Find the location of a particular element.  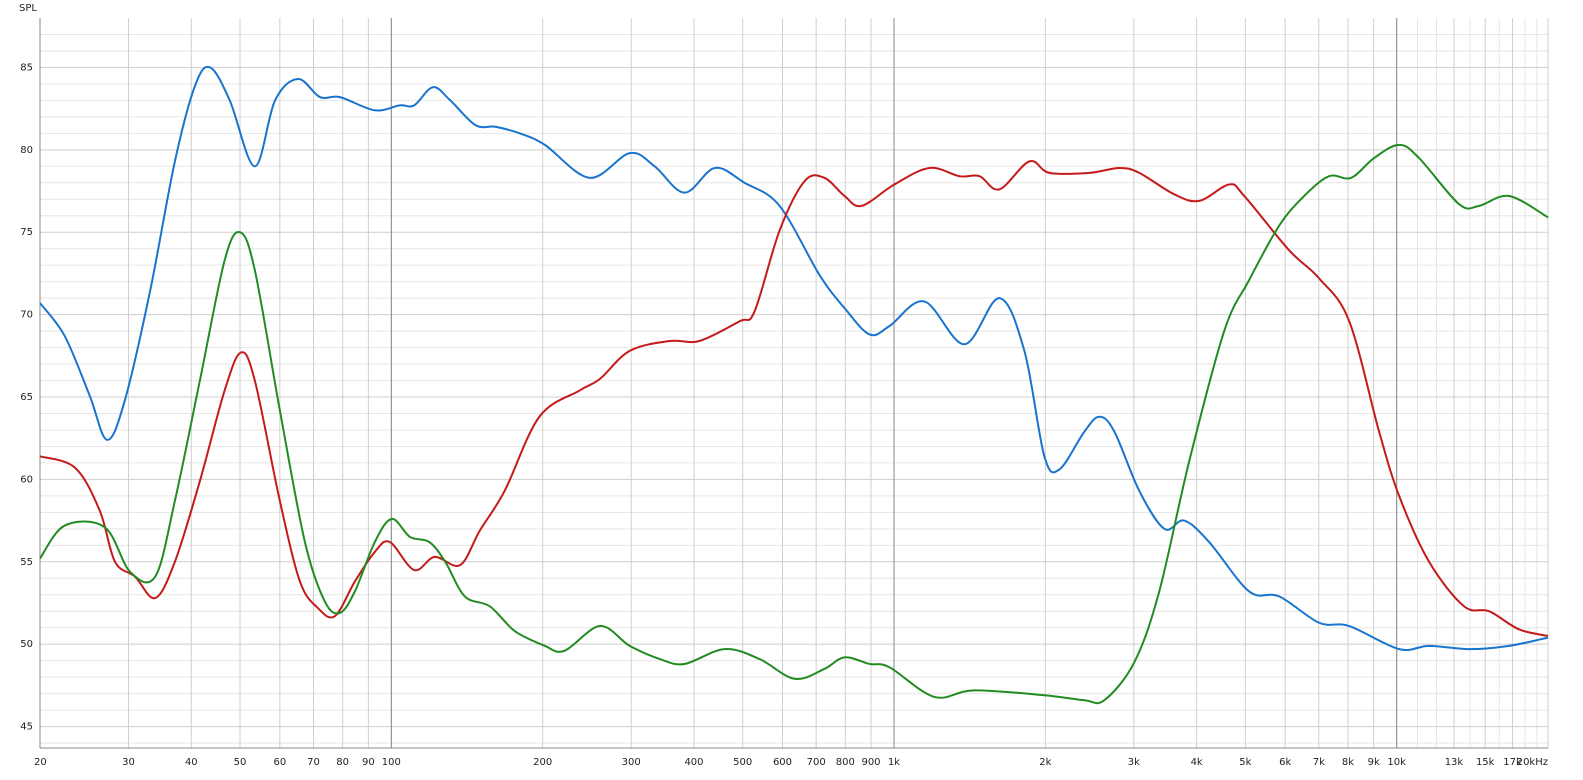

x-tick-label: 40 is located at coordinates (191, 762).